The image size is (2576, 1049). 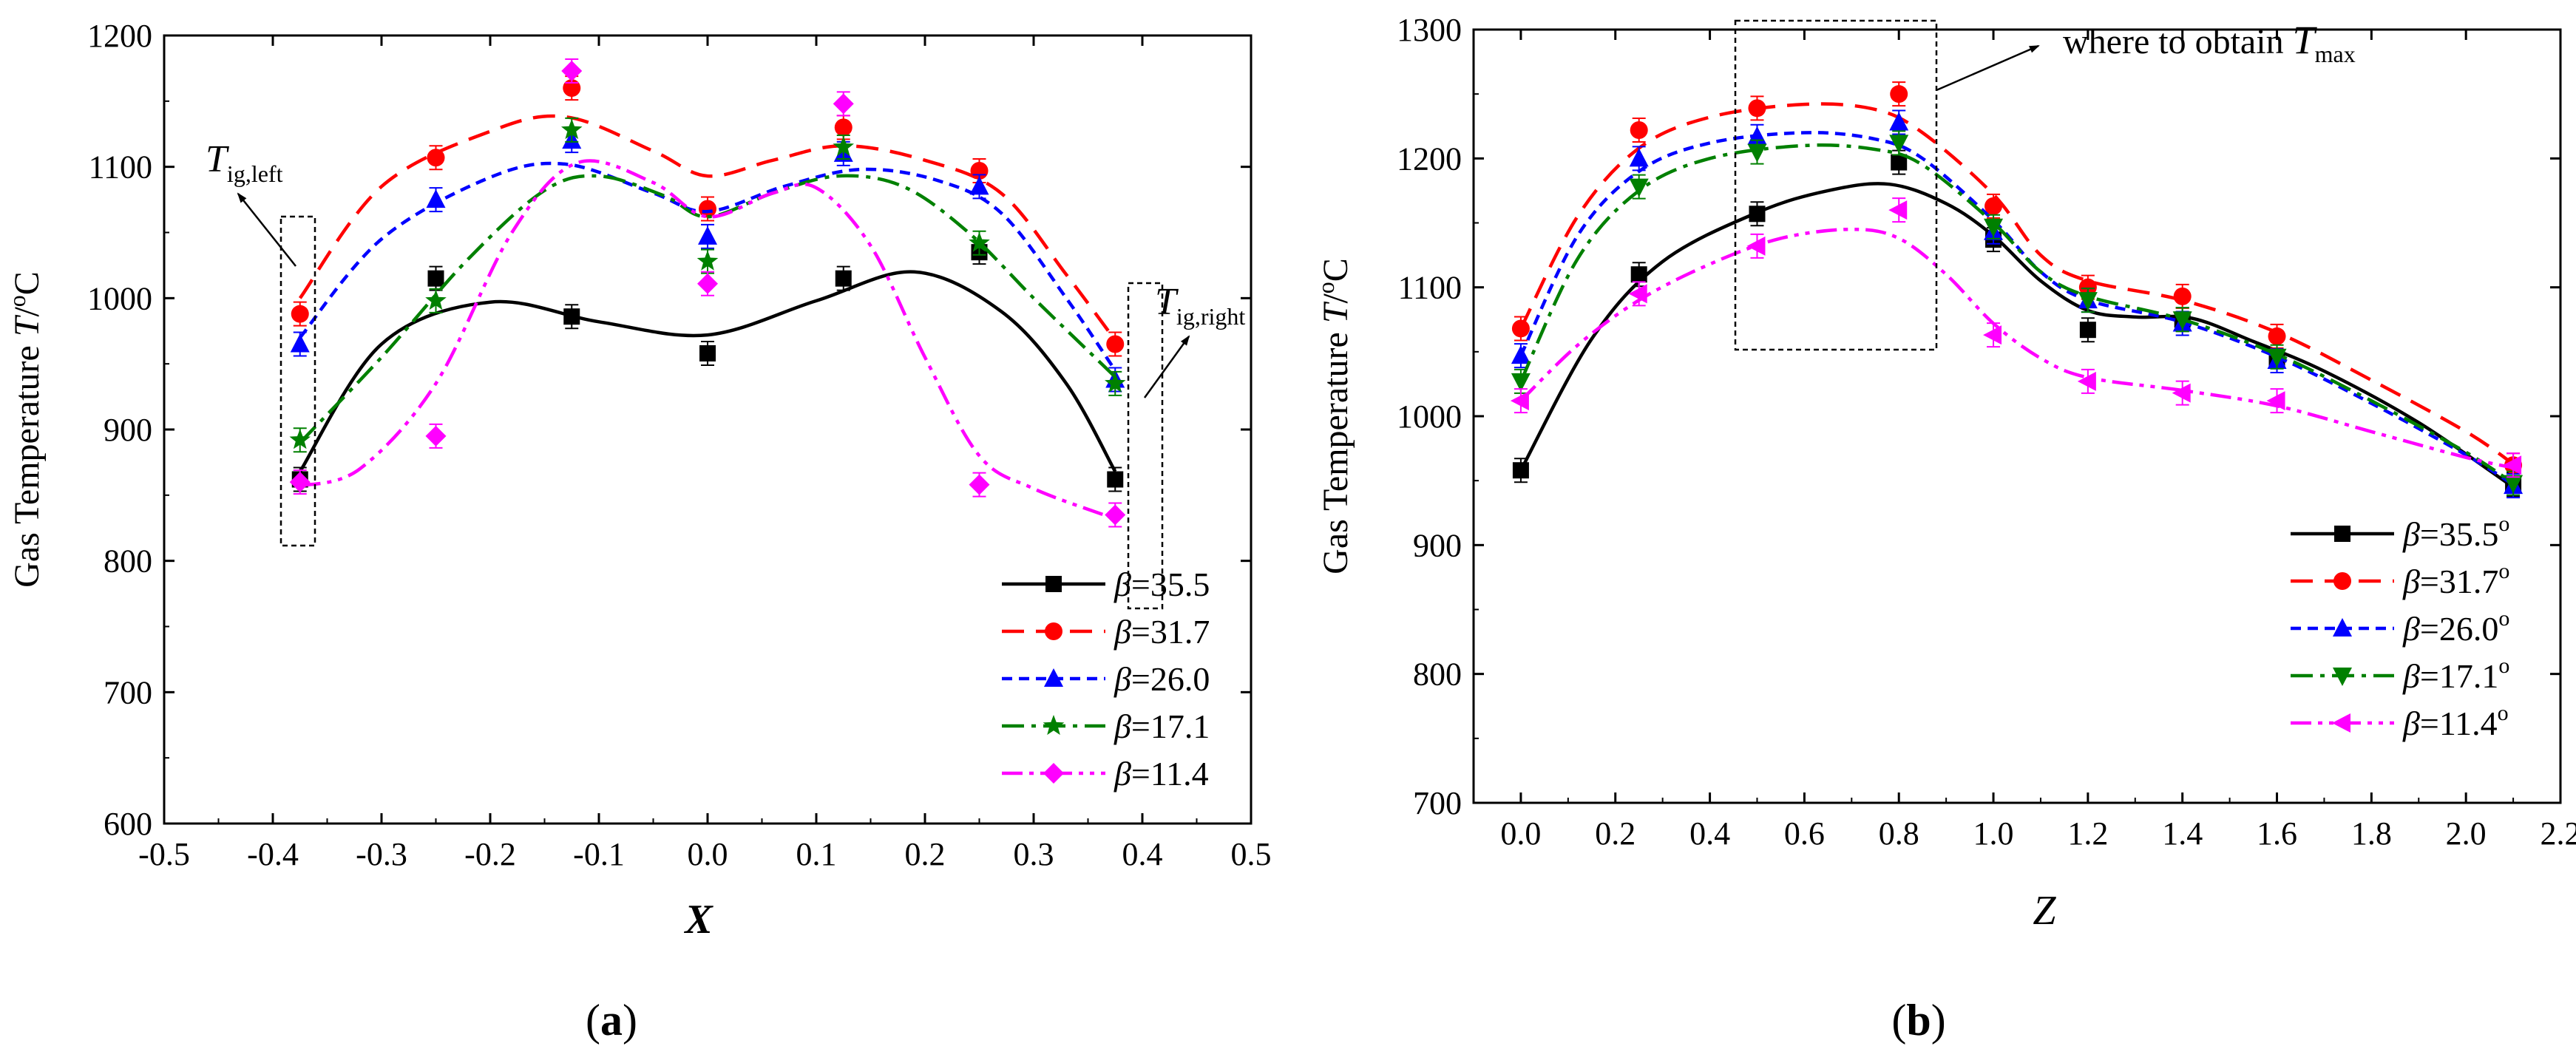 What do you see at coordinates (273, 854) in the screenshot?
I see `x-tick-label: -0.4` at bounding box center [273, 854].